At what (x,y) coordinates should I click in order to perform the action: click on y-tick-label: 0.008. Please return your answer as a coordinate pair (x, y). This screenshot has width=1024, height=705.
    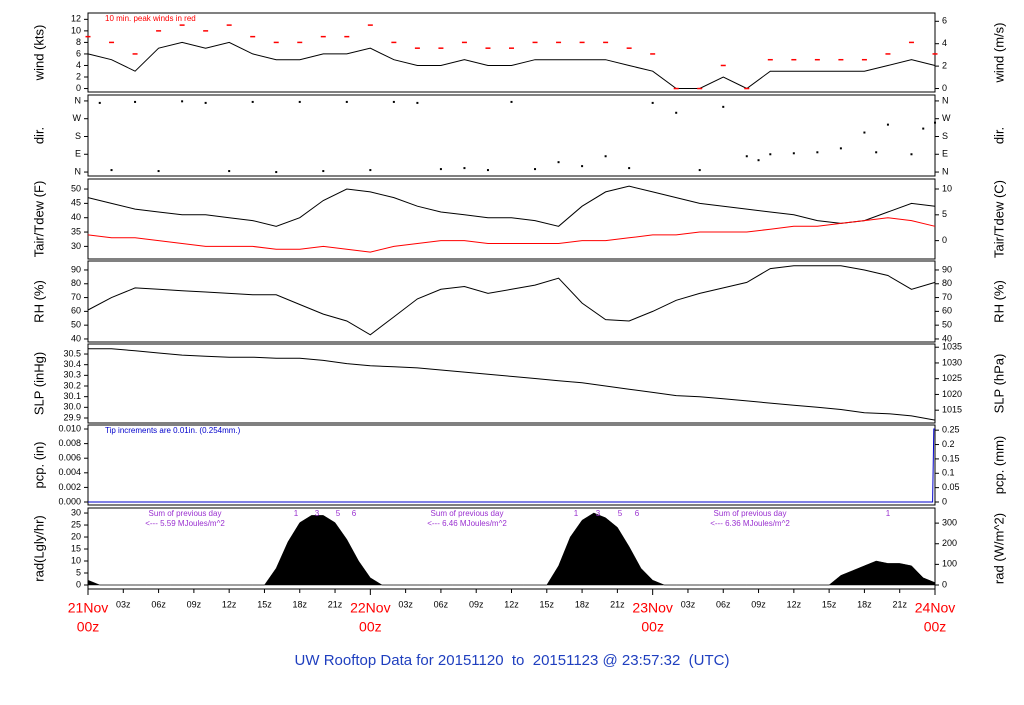
    Looking at the image, I should click on (69, 443).